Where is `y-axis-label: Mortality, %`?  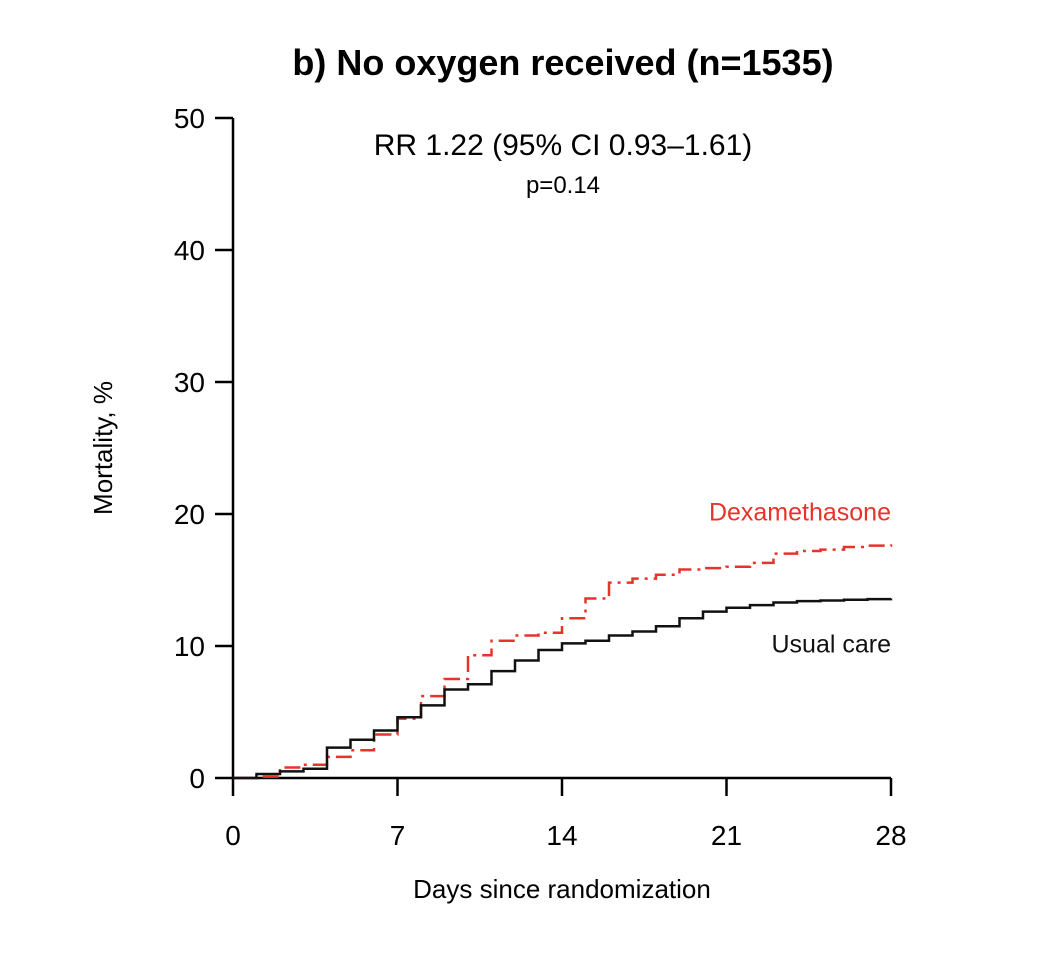 y-axis-label: Mortality, % is located at coordinates (103, 448).